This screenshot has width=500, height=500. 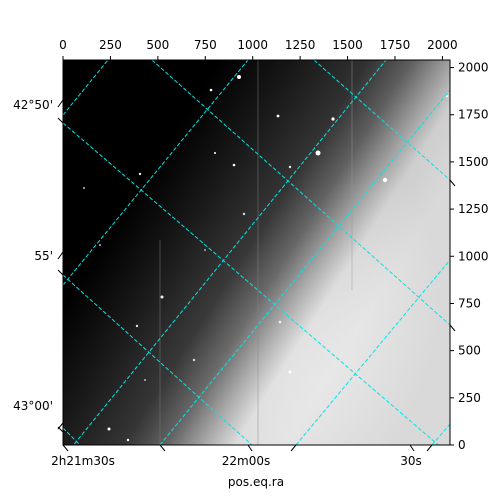 I want to click on top-tick-label-0: 0, so click(x=63, y=45).